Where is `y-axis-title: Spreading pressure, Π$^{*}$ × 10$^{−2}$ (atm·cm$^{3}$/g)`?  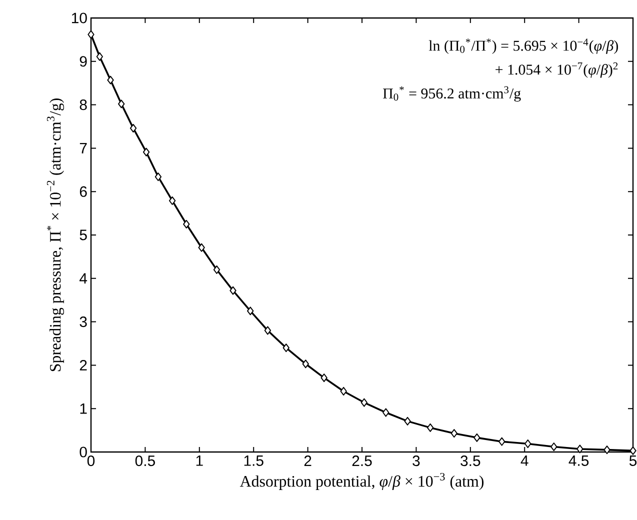 y-axis-title: Spreading pressure, Π$^{*}$ × 10$^{−2}$ (atm·cm$^{3}$/g) is located at coordinates (55, 235).